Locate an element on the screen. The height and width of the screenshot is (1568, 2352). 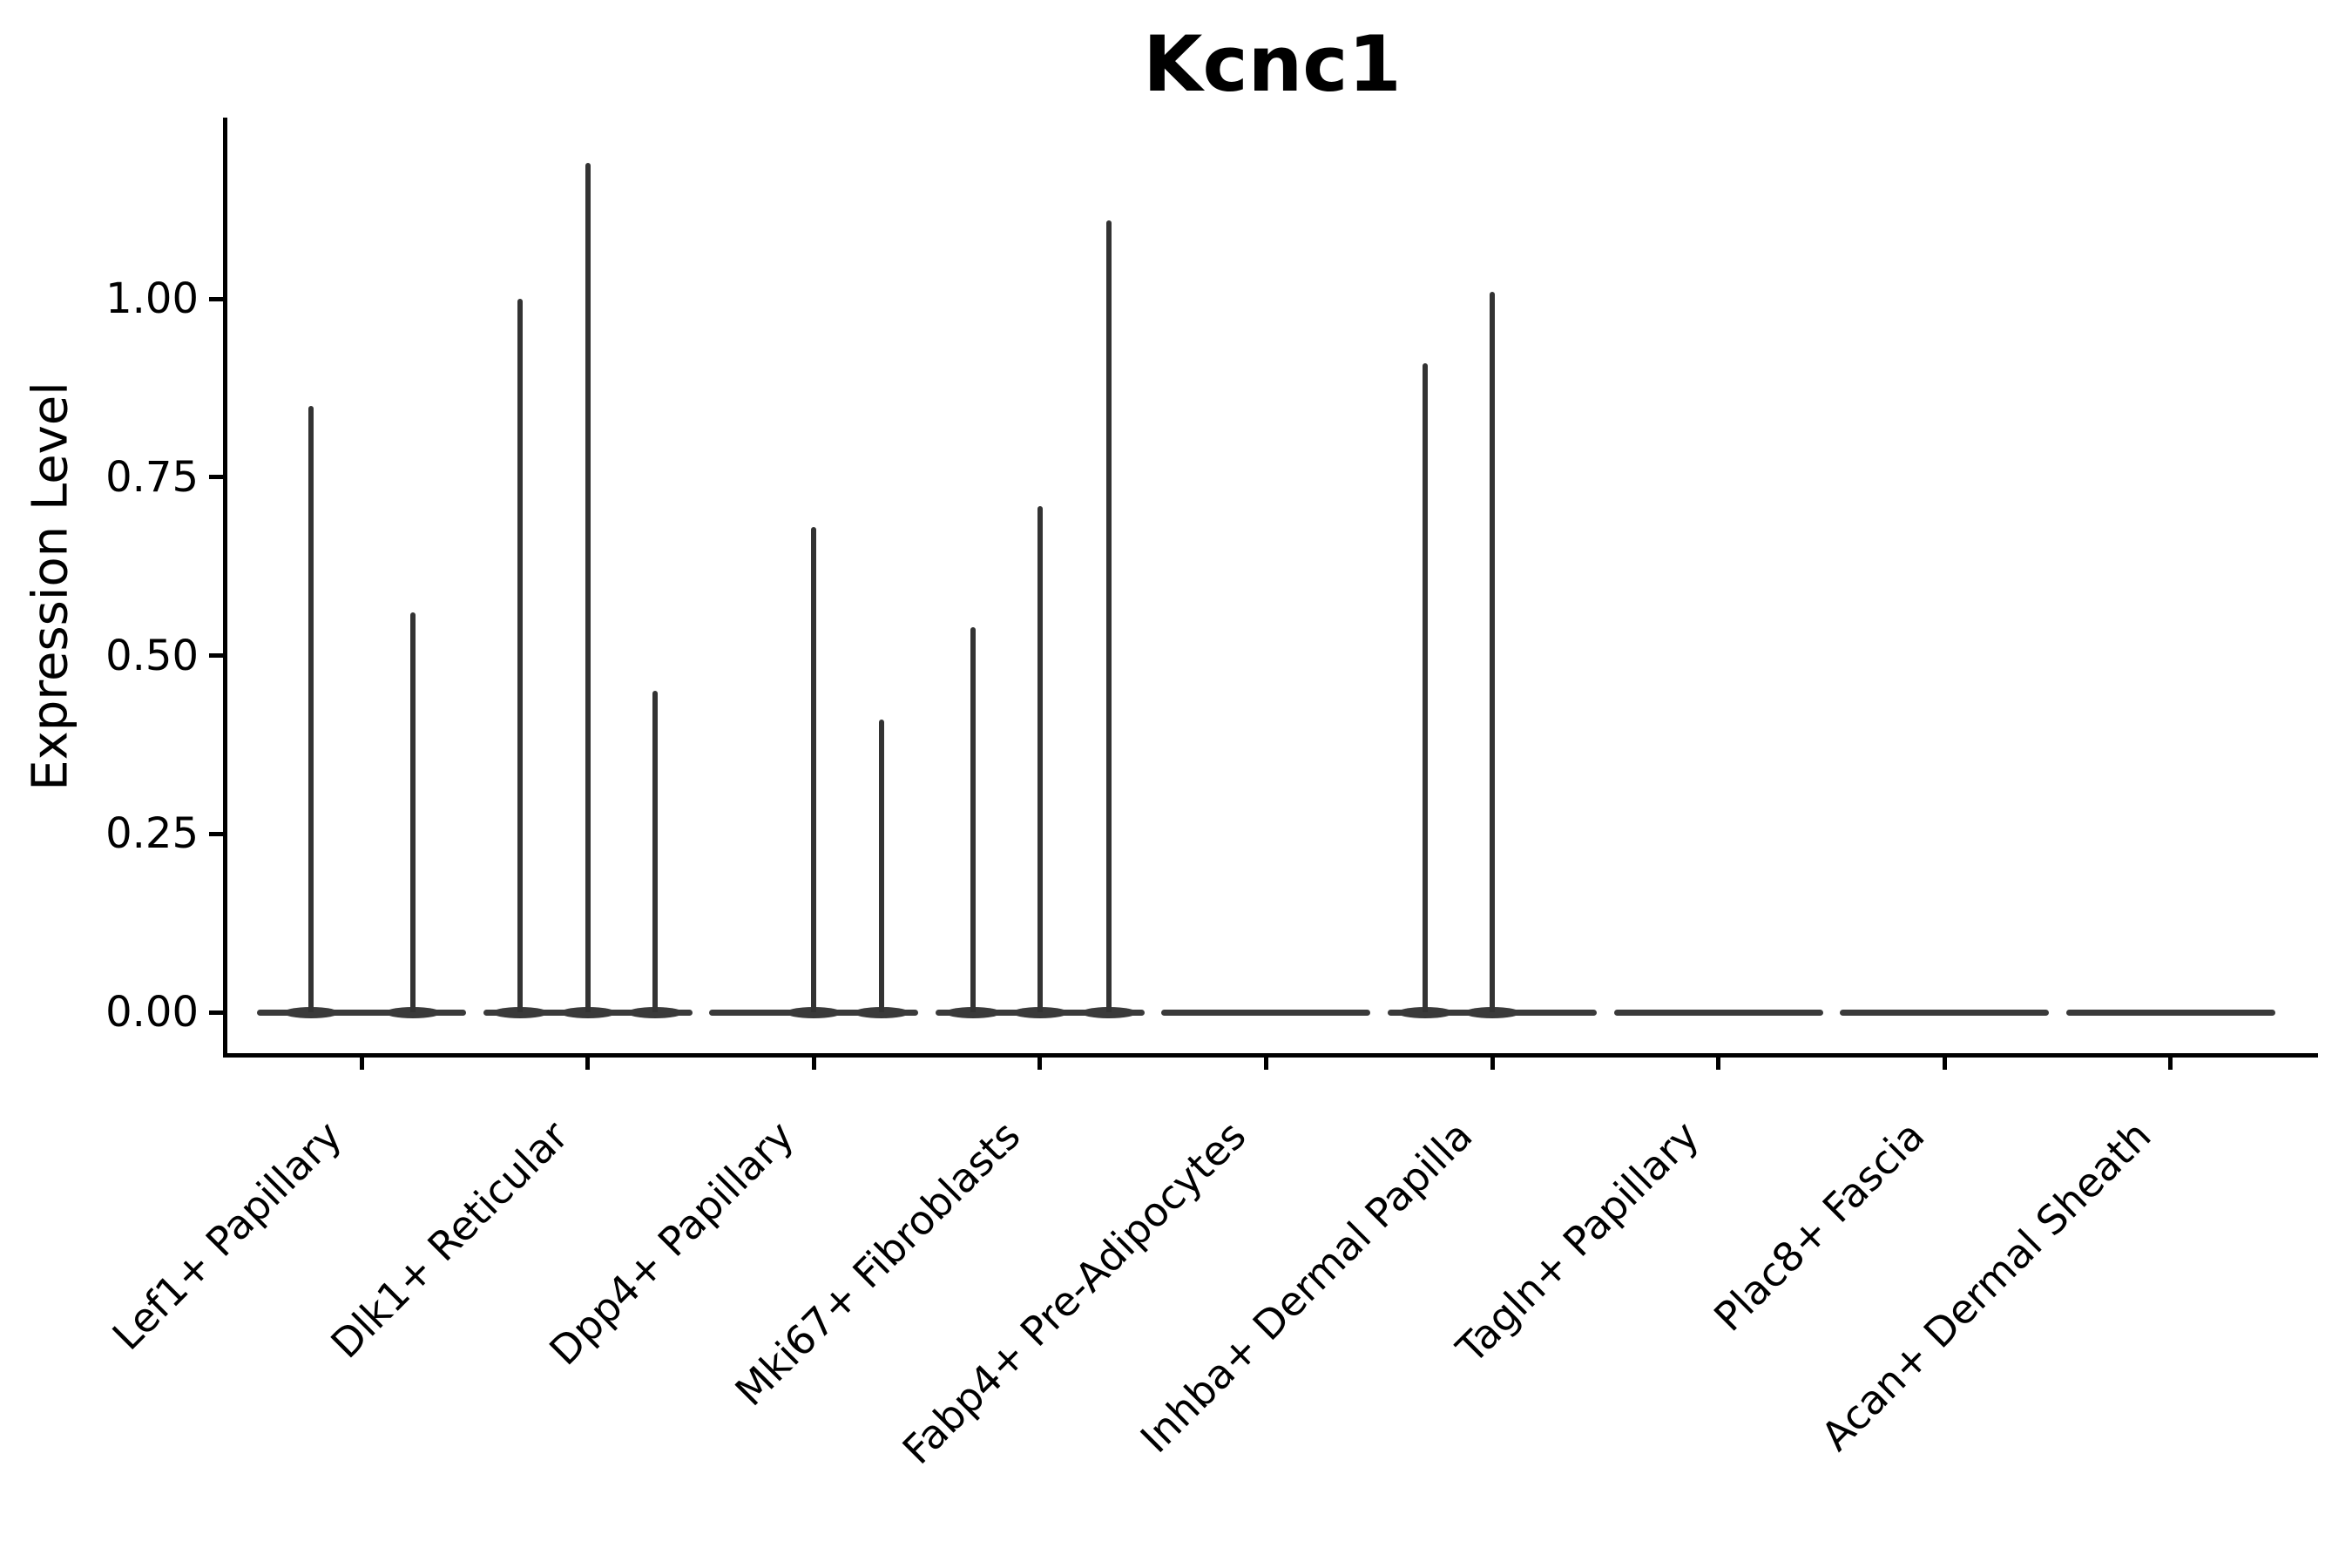
y-tick-label: 0.25 is located at coordinates (152, 834).